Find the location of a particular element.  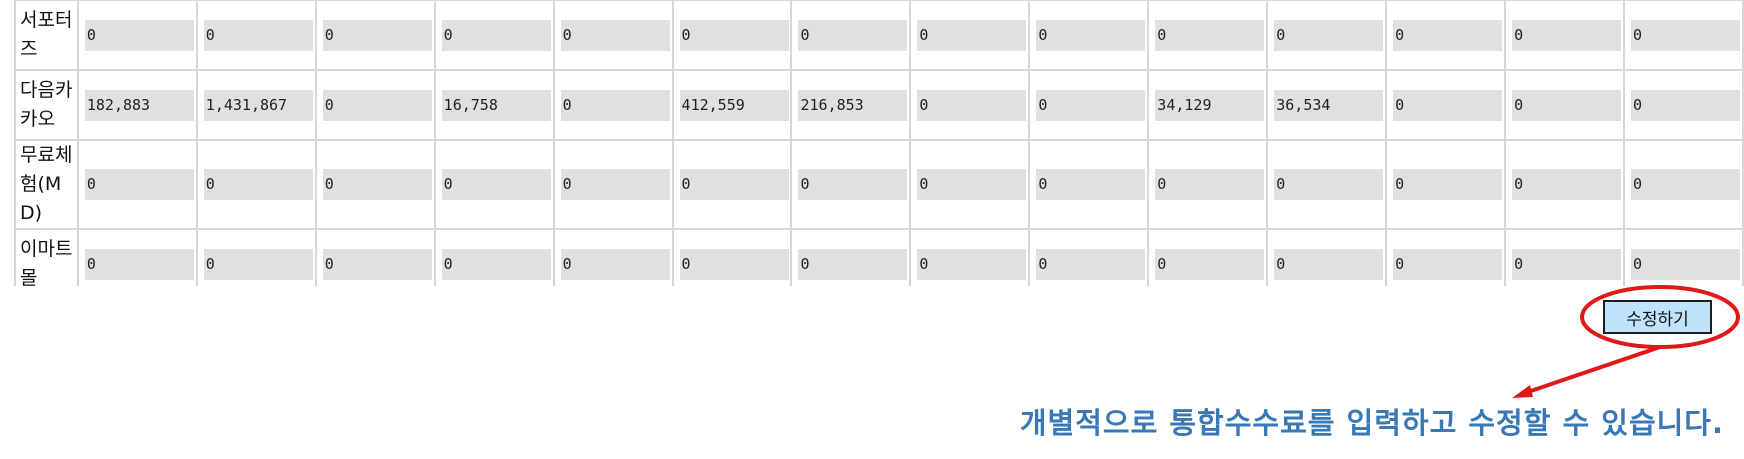

table-cell: 36,534 is located at coordinates (1327, 105).